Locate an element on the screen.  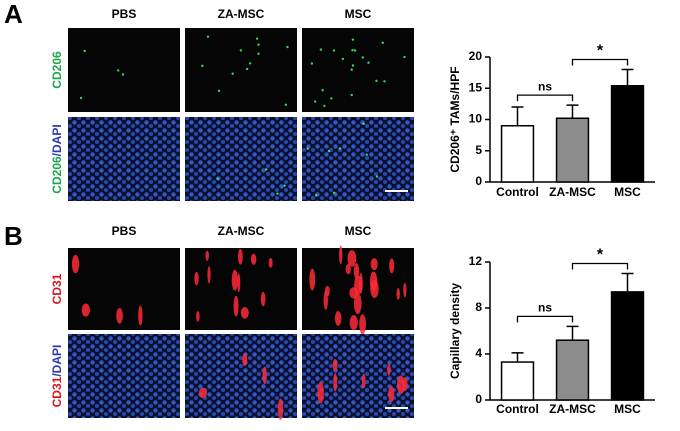
significance-label: ns is located at coordinates (545, 86).